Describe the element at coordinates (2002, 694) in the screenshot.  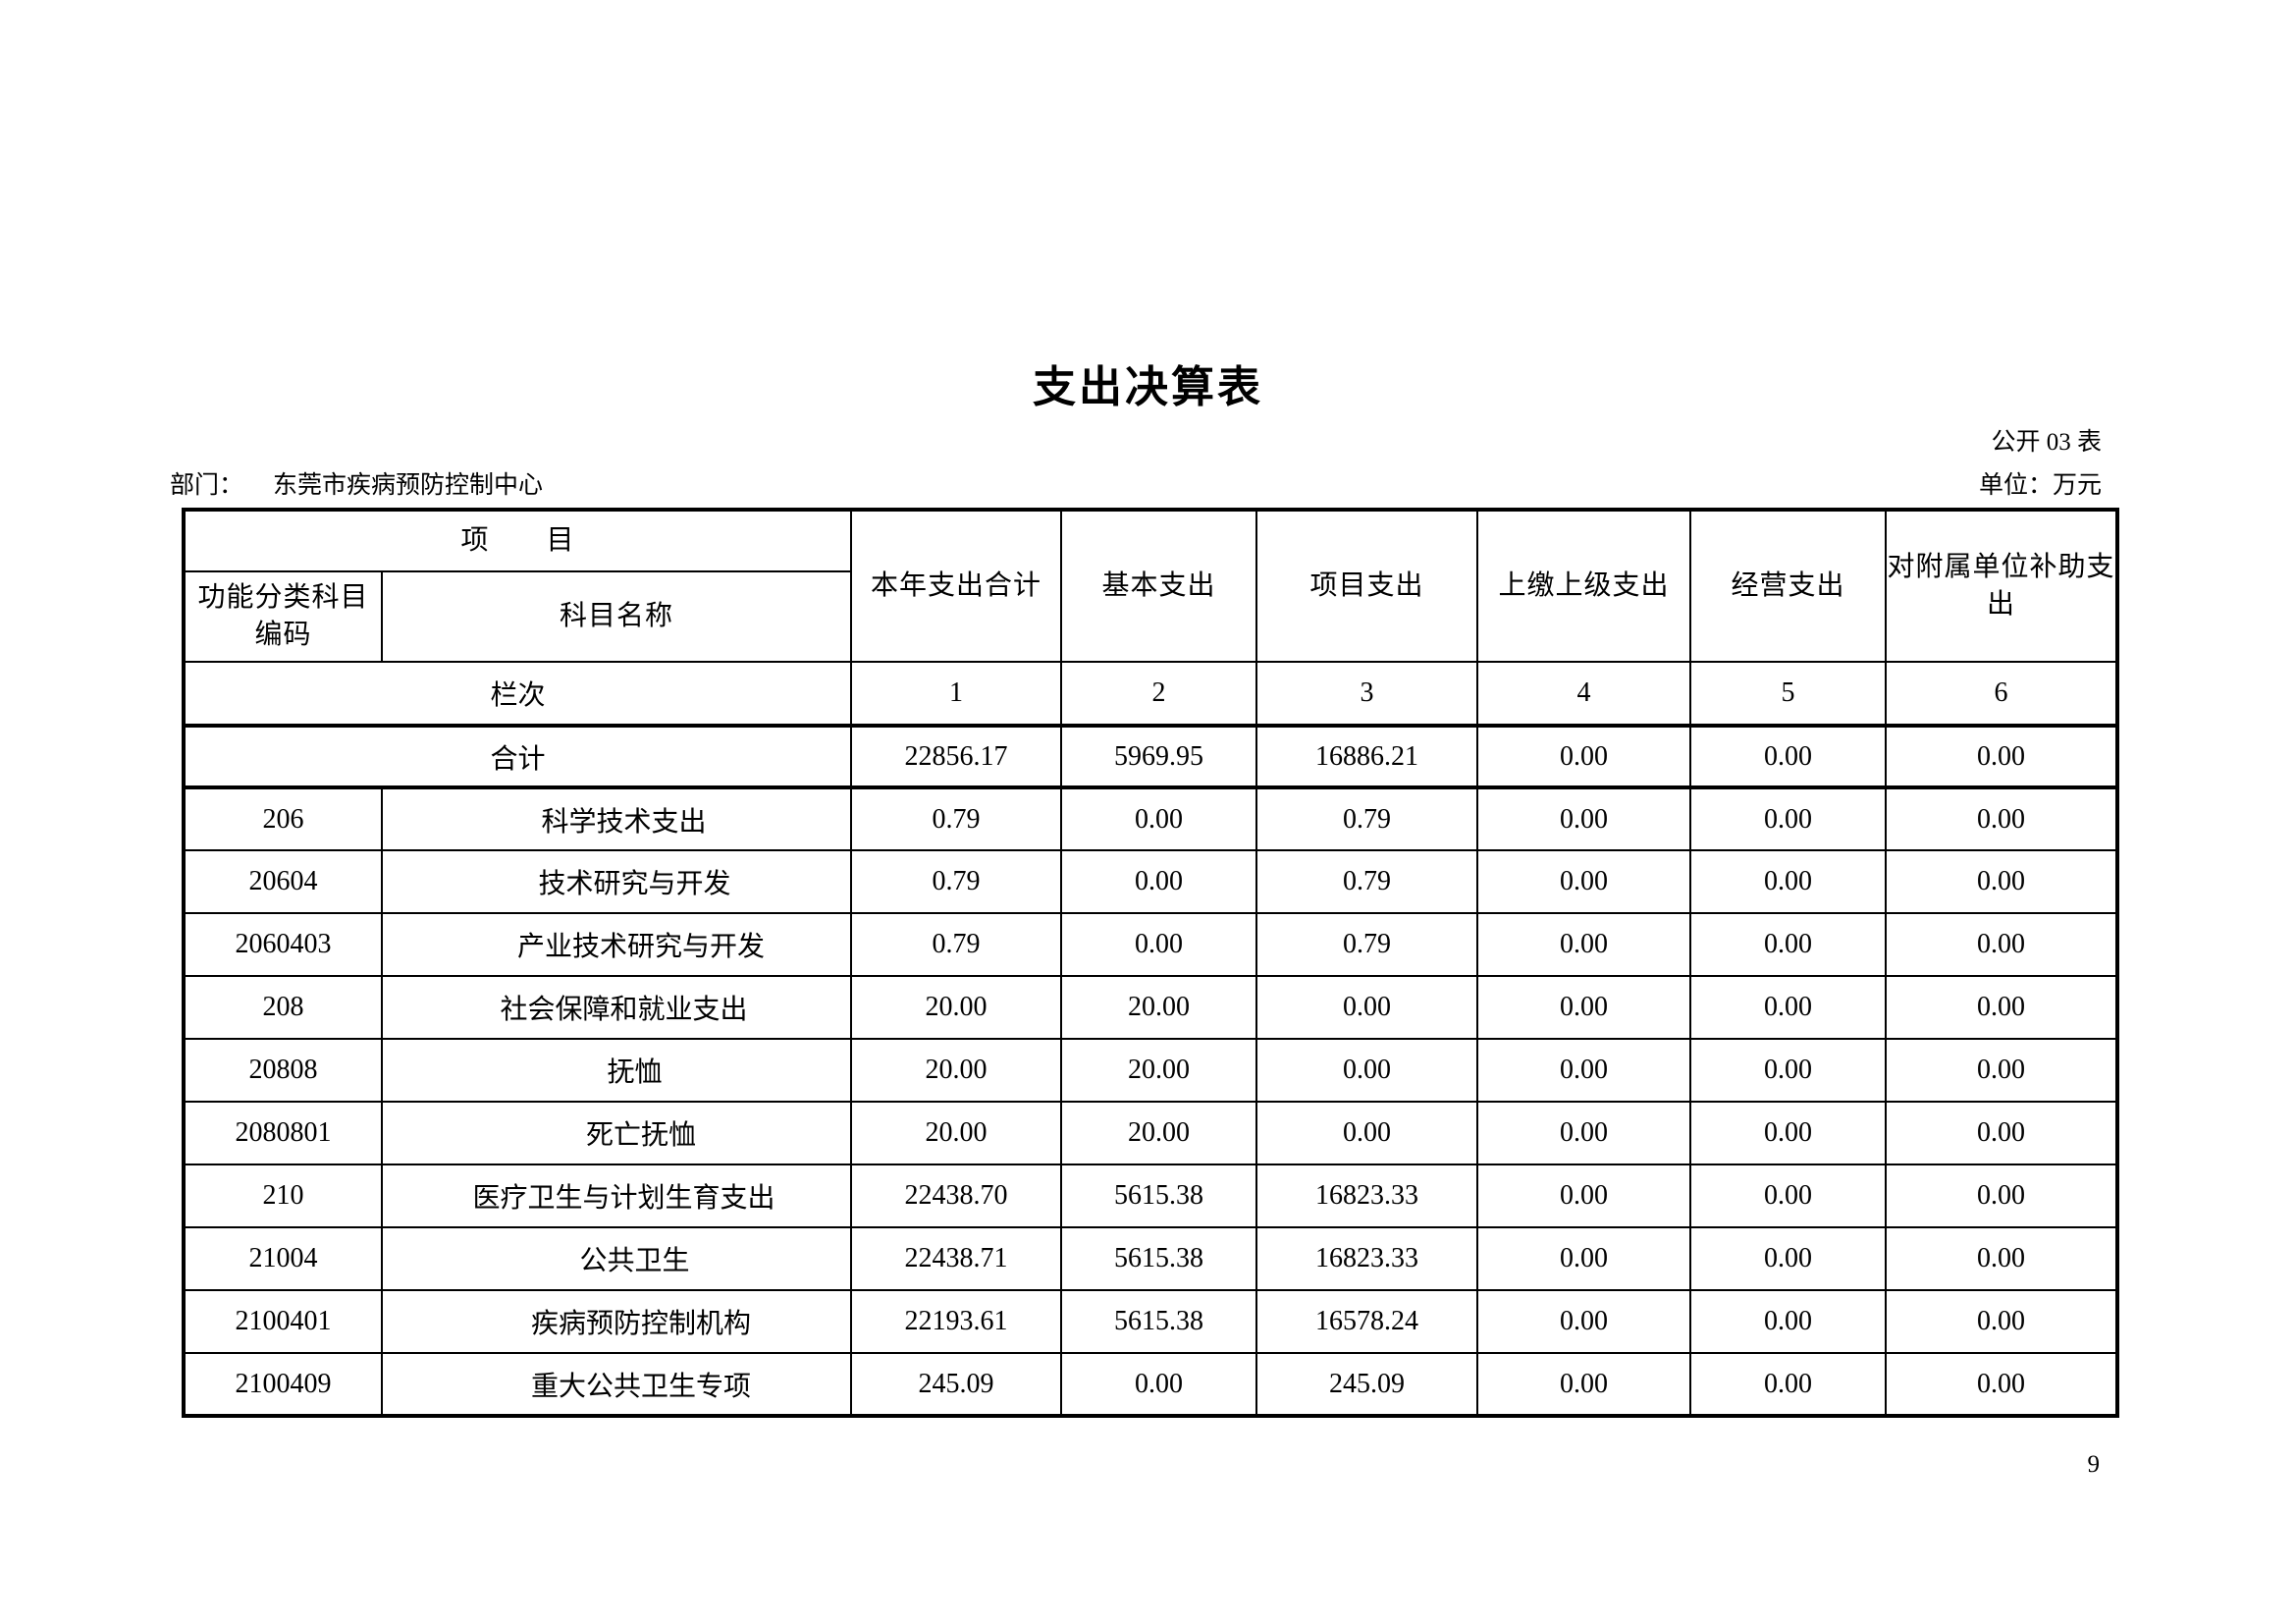
I see `column-number: 6` at that location.